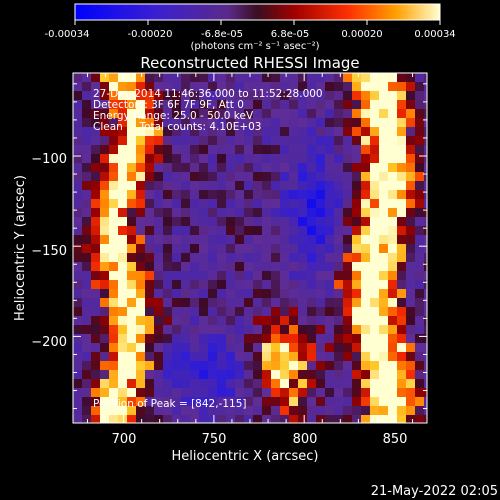 The width and height of the screenshot is (500, 500). What do you see at coordinates (434, 34) in the screenshot?
I see `colorbar-tick-5: 0.00034` at bounding box center [434, 34].